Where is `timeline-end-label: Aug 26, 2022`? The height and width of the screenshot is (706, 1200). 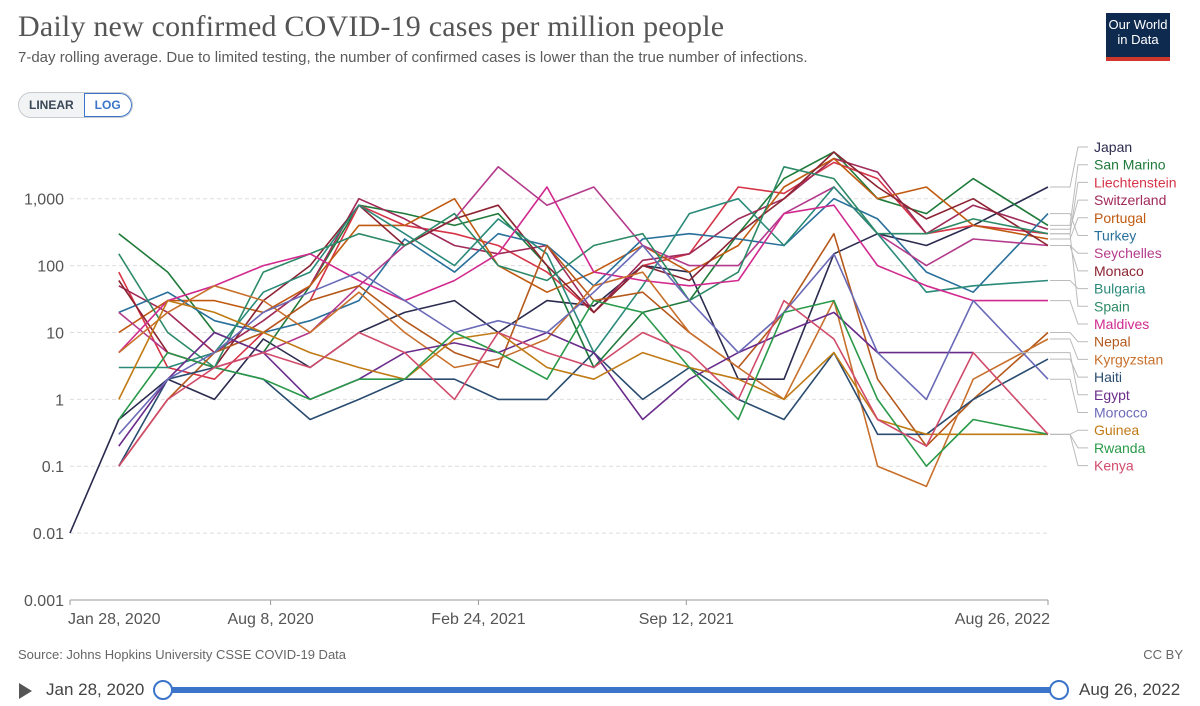 timeline-end-label: Aug 26, 2022 is located at coordinates (1130, 689).